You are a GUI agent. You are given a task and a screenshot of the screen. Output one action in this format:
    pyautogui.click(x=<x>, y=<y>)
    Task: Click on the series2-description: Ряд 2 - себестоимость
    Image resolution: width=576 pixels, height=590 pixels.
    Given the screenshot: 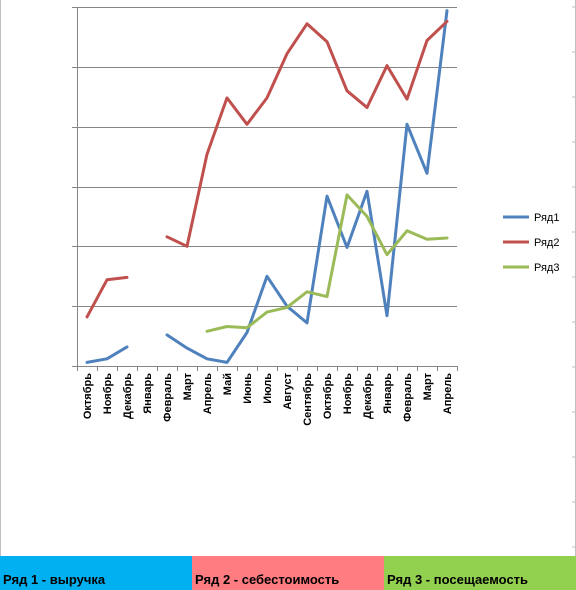 What is the action you would take?
    pyautogui.click(x=288, y=573)
    